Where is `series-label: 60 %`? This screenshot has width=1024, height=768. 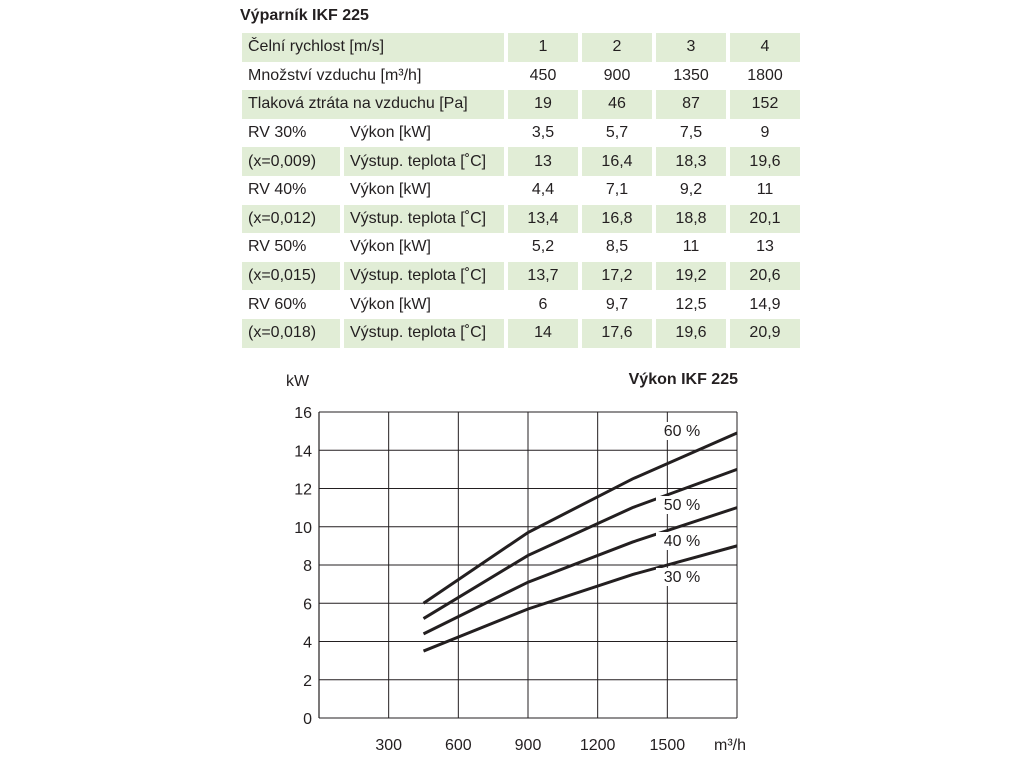
series-label: 60 % is located at coordinates (682, 431).